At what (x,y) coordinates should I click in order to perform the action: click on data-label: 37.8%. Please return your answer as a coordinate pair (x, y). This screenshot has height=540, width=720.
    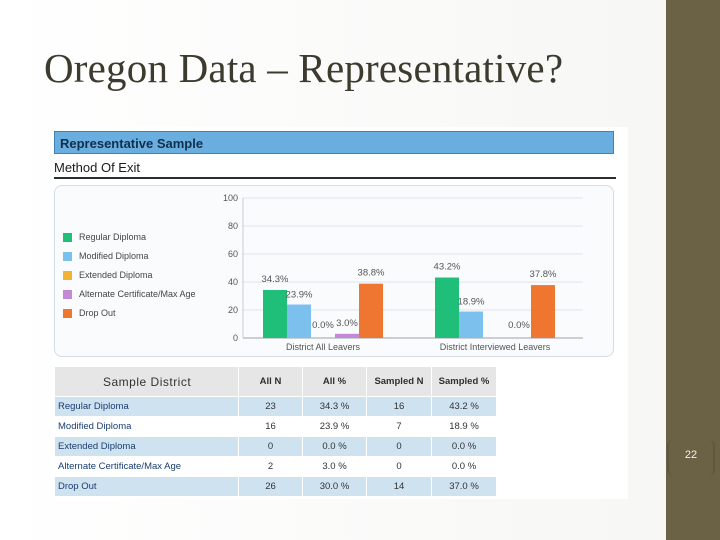
    Looking at the image, I should click on (543, 274).